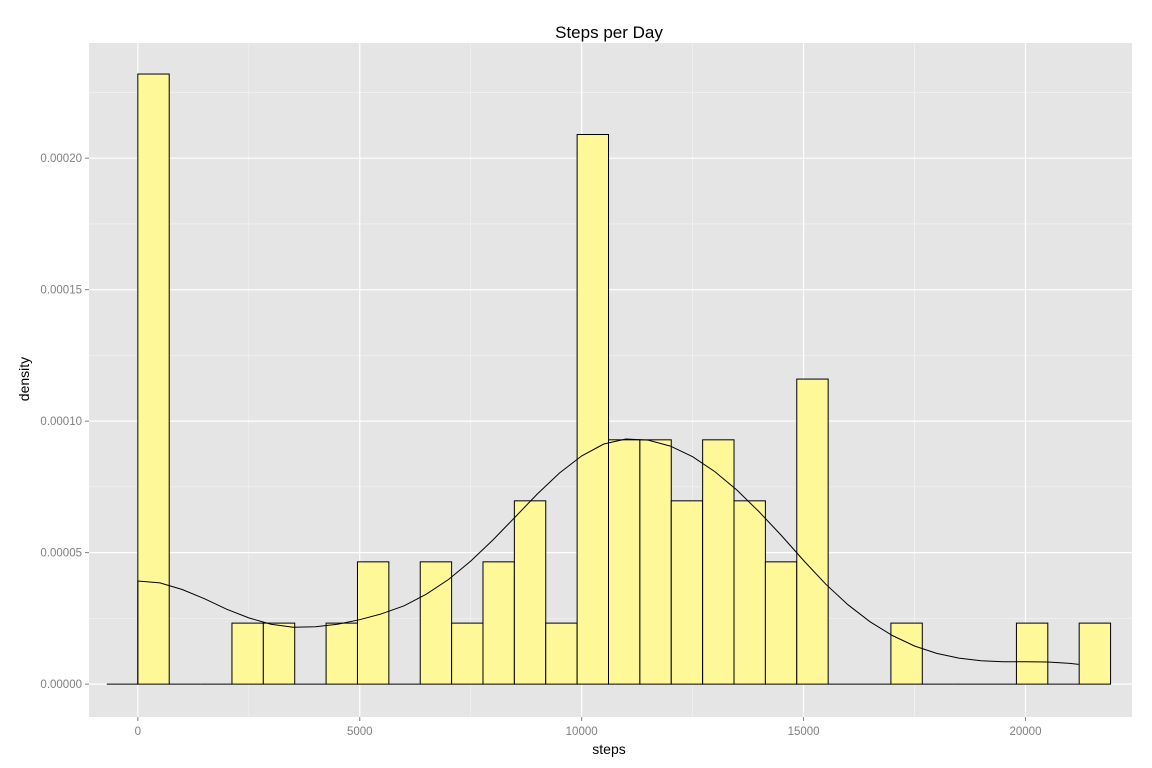  What do you see at coordinates (24, 379) in the screenshot?
I see `y-axis-title: density` at bounding box center [24, 379].